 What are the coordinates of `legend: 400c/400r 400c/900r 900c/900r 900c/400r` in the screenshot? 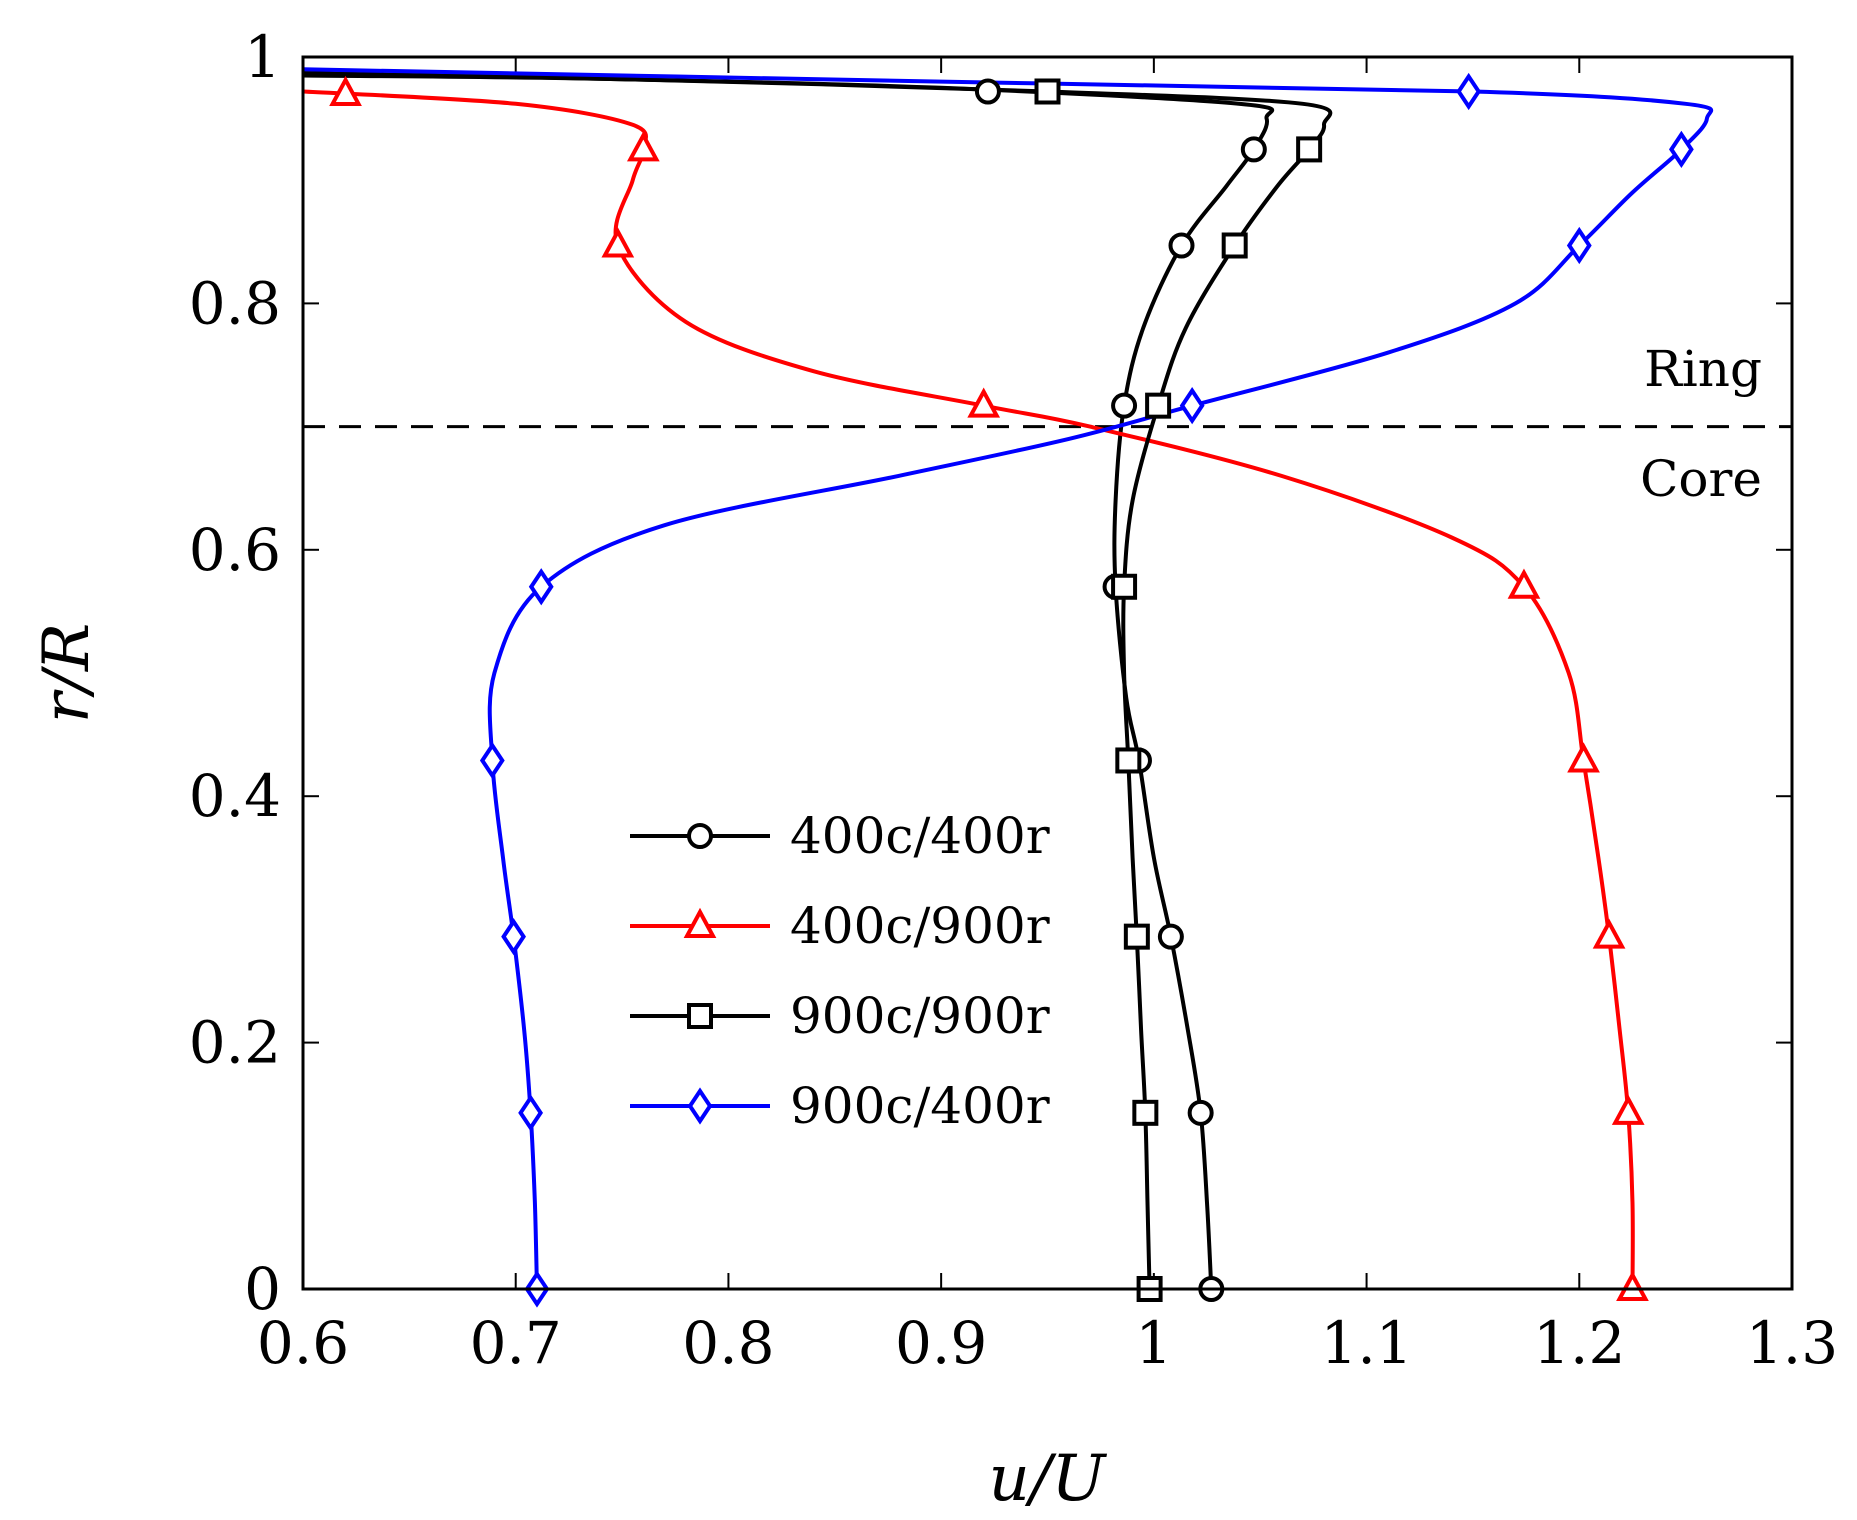 It's located at (840, 971).